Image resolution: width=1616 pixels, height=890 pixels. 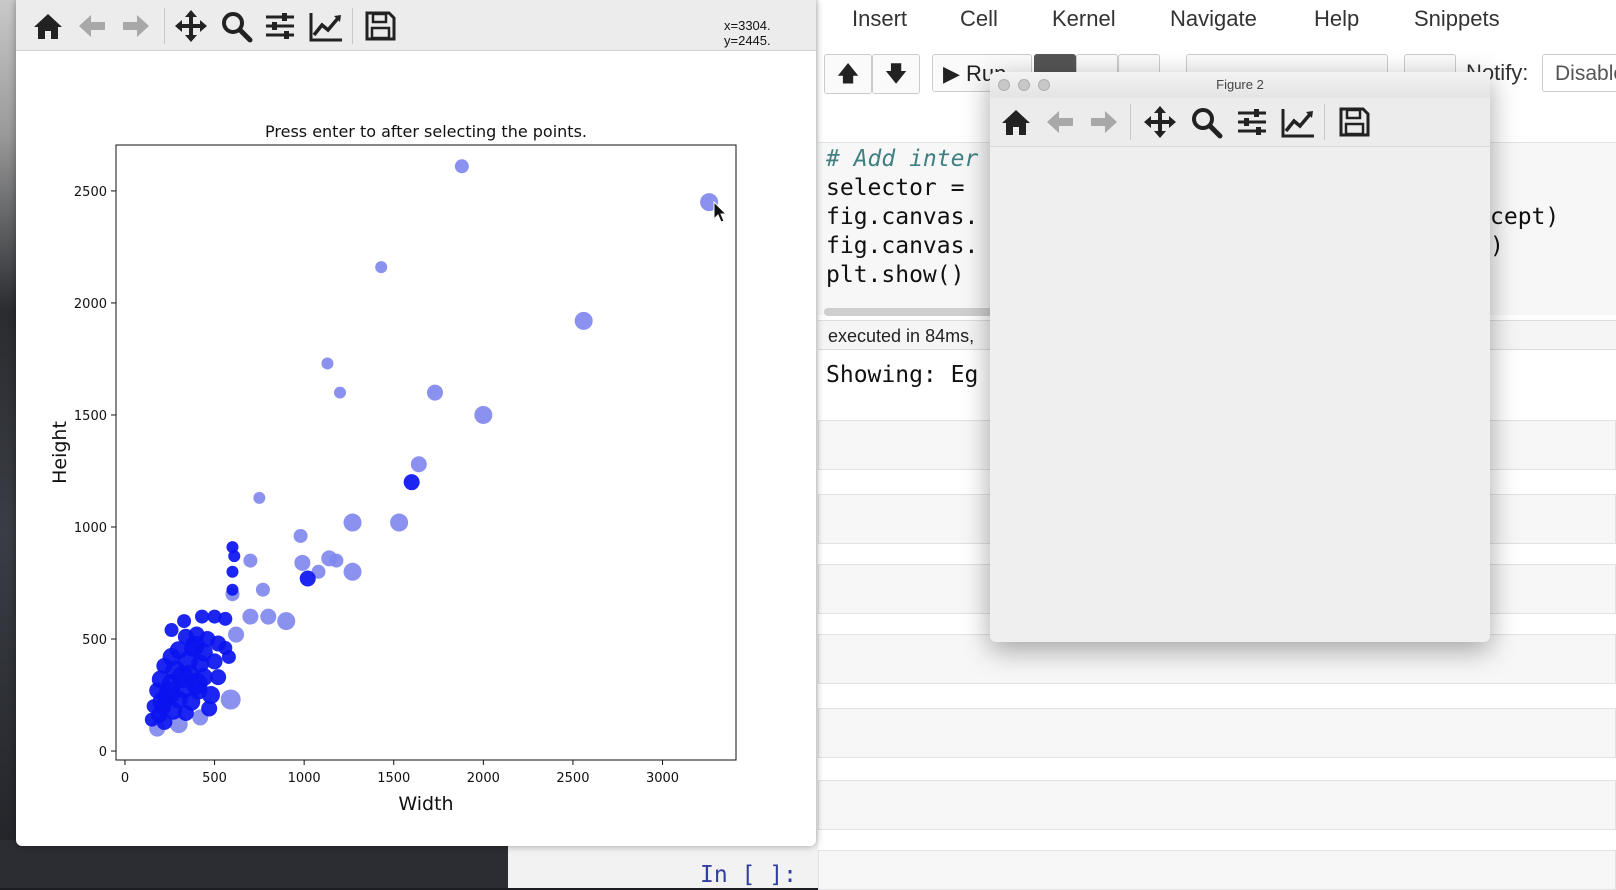 What do you see at coordinates (895, 275) in the screenshot?
I see `code-line-5: plt.show()` at bounding box center [895, 275].